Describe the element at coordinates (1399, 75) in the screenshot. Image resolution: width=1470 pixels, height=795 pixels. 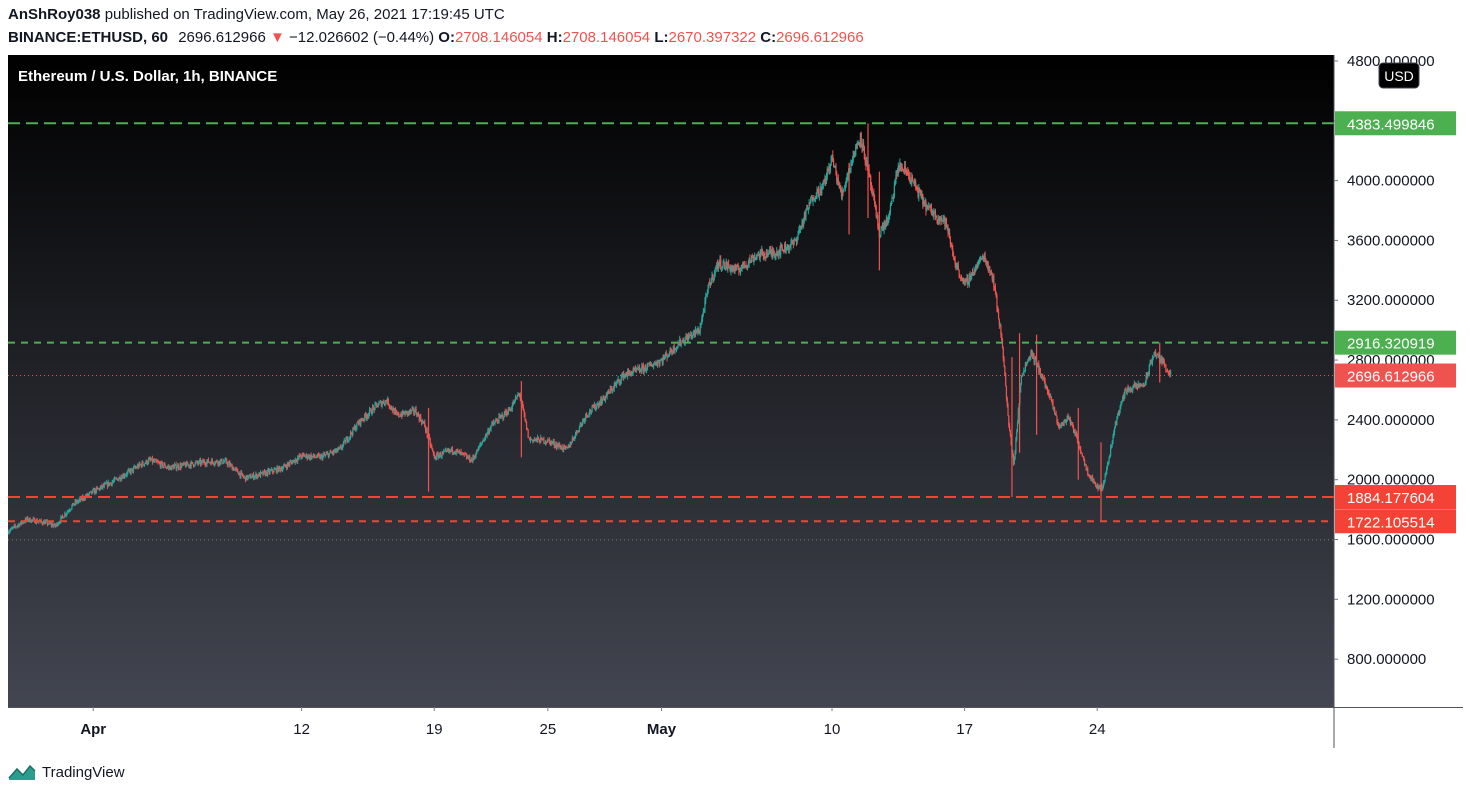
I see `currency-badge: USD` at that location.